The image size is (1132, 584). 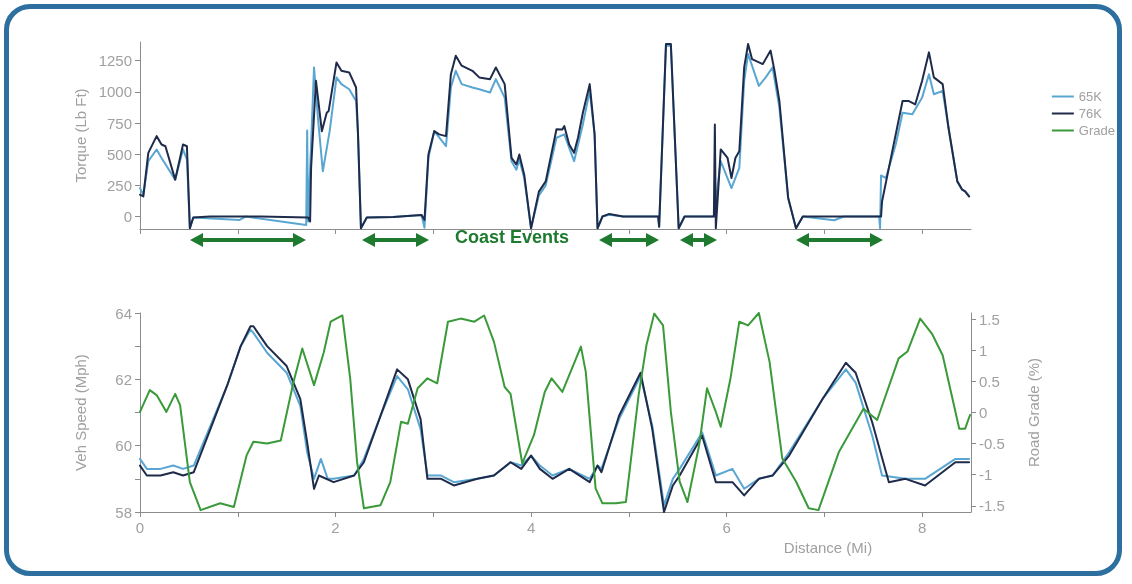 What do you see at coordinates (983, 412) in the screenshot?
I see `y2-tick-label: 0` at bounding box center [983, 412].